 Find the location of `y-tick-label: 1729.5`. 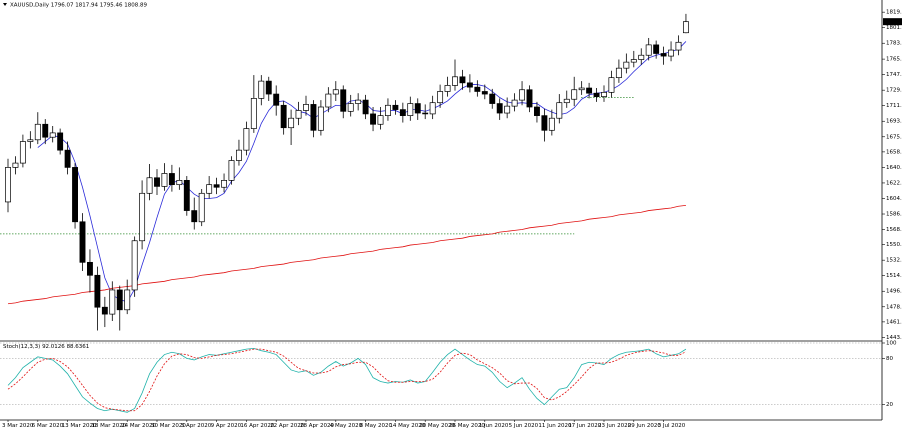

y-tick-label: 1729.5 is located at coordinates (894, 91).